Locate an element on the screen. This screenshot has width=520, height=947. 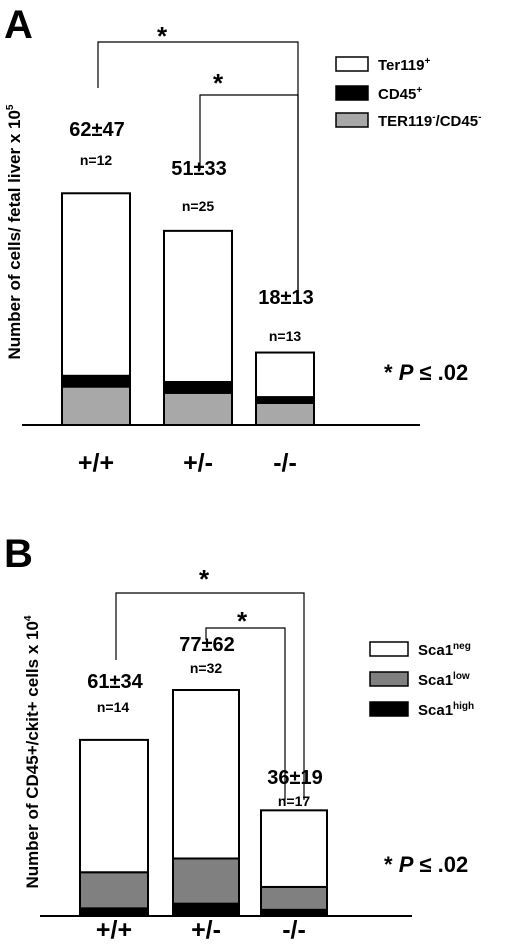
legend-label-sup: neg is located at coordinates (462, 646).